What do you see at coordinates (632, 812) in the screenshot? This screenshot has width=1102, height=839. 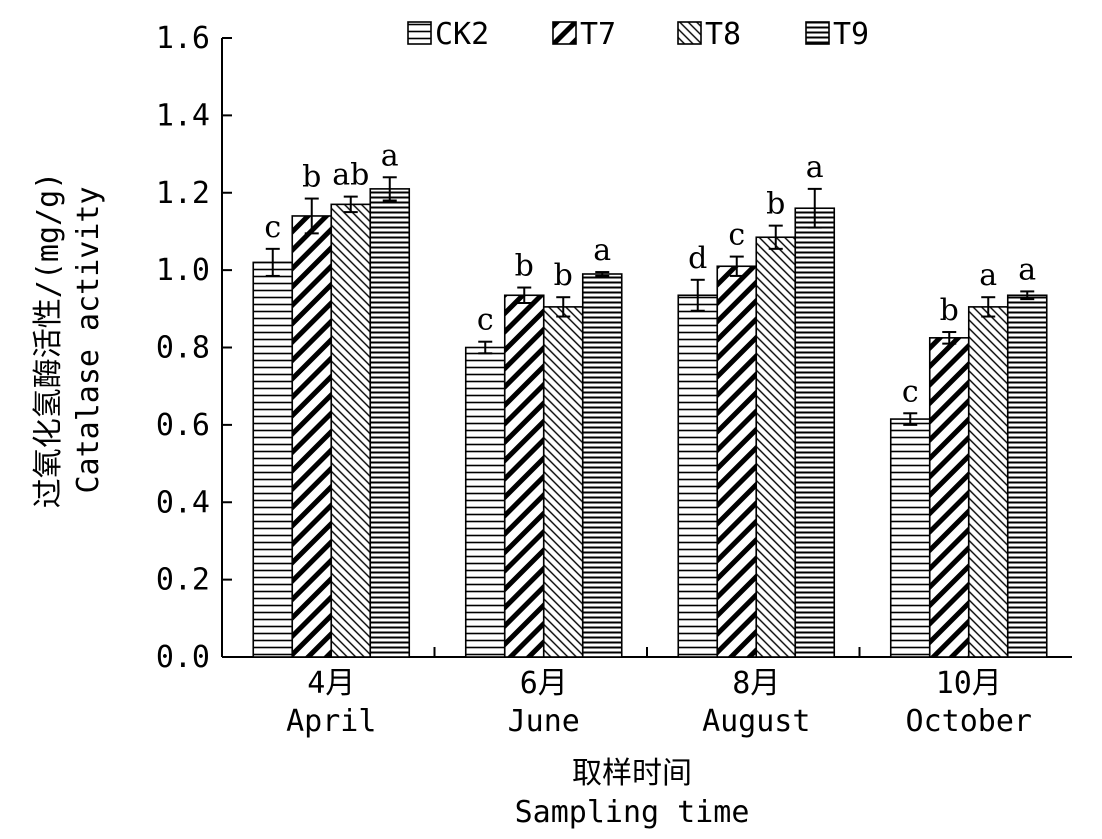 I see `x-axis-title-en: Sampling time` at bounding box center [632, 812].